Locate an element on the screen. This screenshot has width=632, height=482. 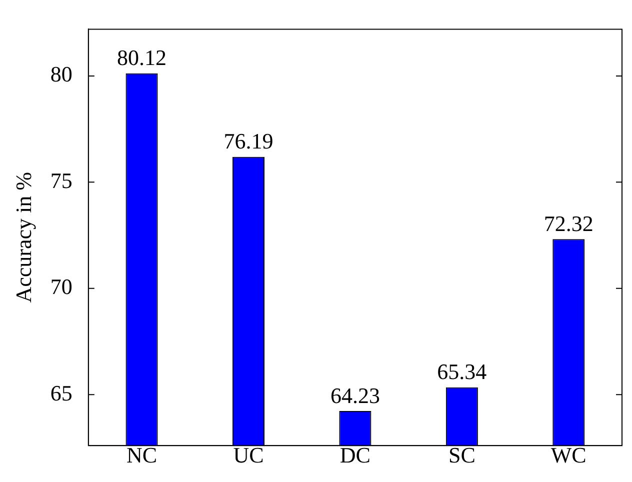
y-tick-label: 70 is located at coordinates (61, 287).